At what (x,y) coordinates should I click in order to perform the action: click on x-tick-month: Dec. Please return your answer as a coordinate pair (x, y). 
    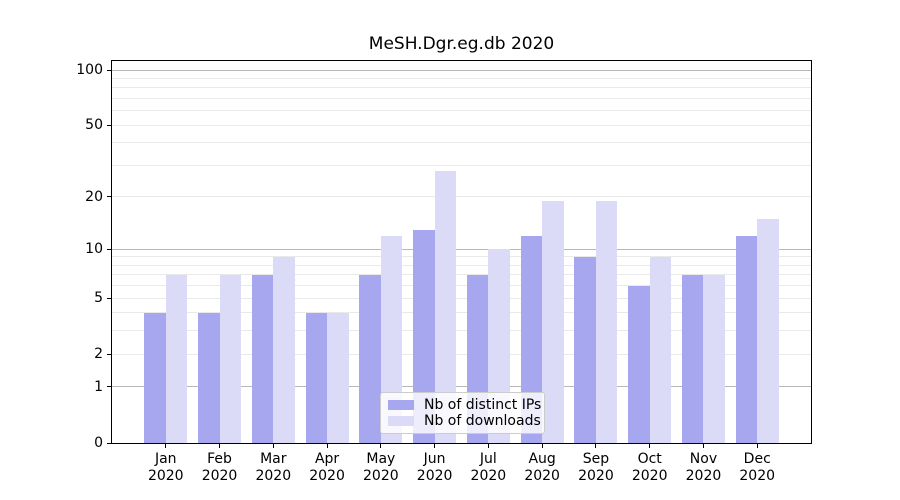
    Looking at the image, I should click on (757, 459).